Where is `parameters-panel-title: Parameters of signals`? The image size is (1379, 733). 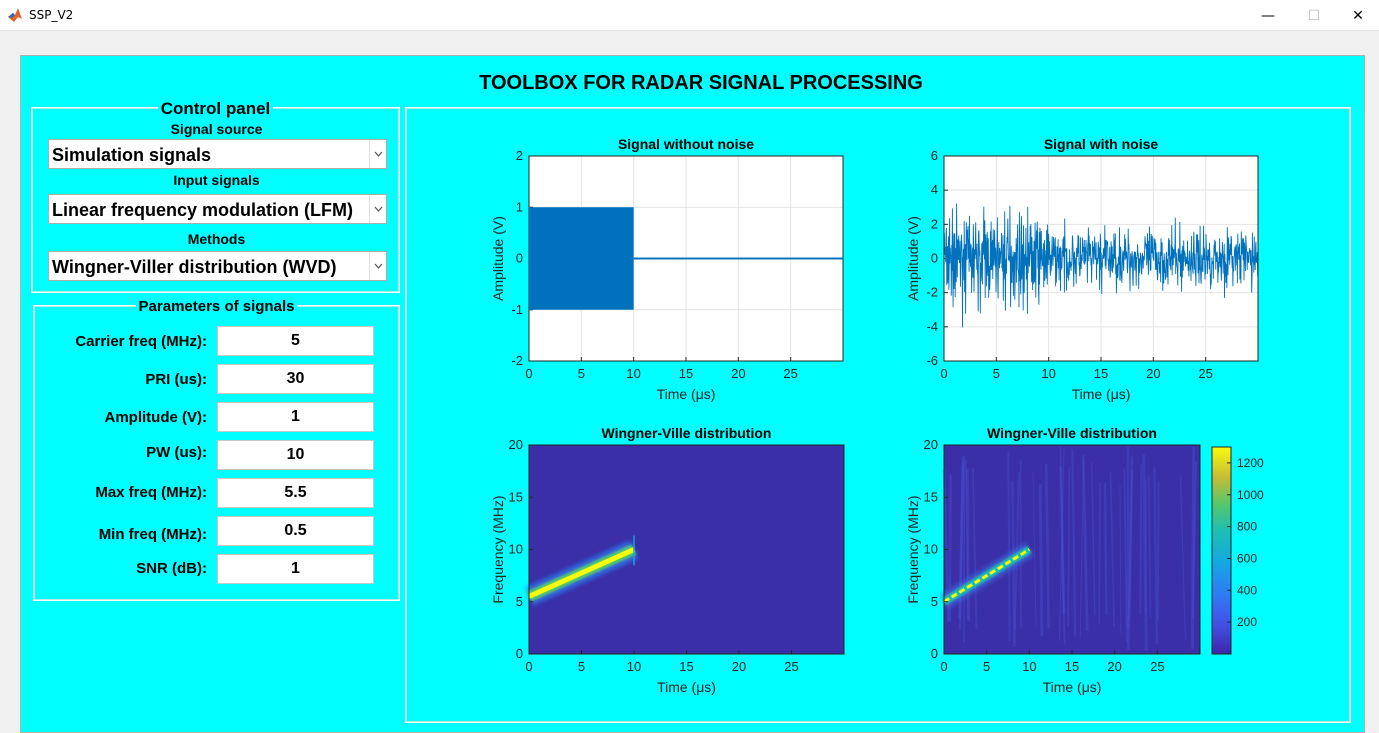 parameters-panel-title: Parameters of signals is located at coordinates (216, 306).